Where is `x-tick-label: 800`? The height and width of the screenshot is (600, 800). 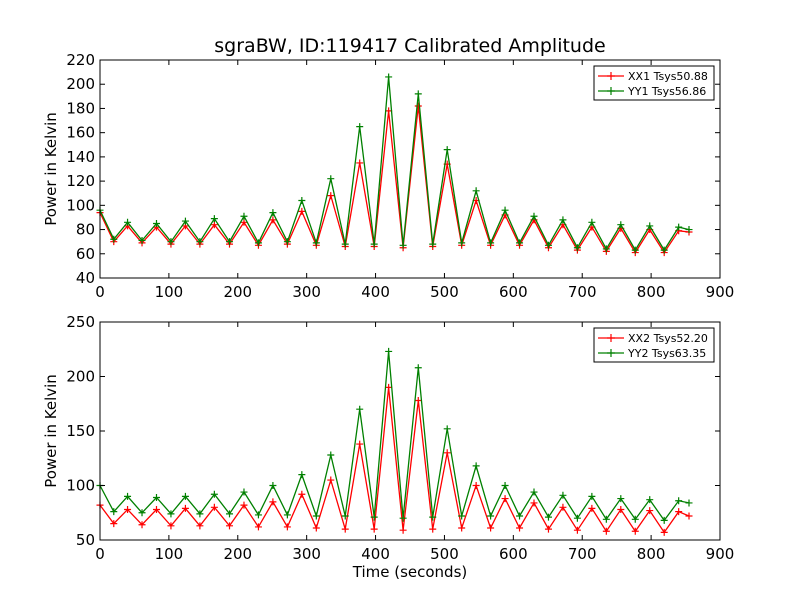
x-tick-label: 800 is located at coordinates (651, 554).